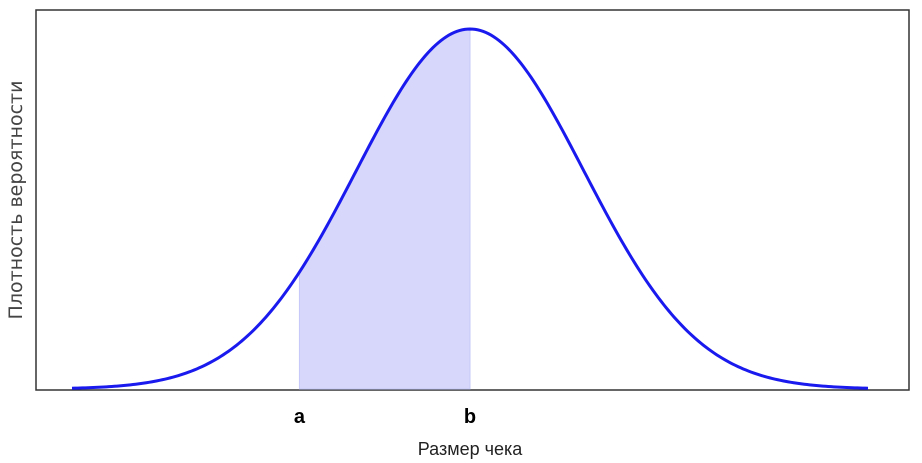 This screenshot has height=463, width=922. Describe the element at coordinates (384, 209) in the screenshot. I see `shaded-probability-area` at that location.